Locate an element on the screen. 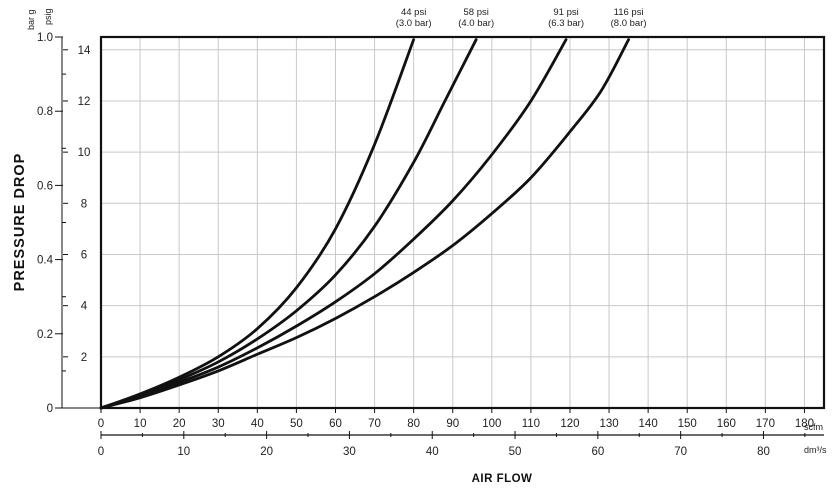 The height and width of the screenshot is (491, 834). x-dm3s-tick-label: 40 is located at coordinates (432, 452).